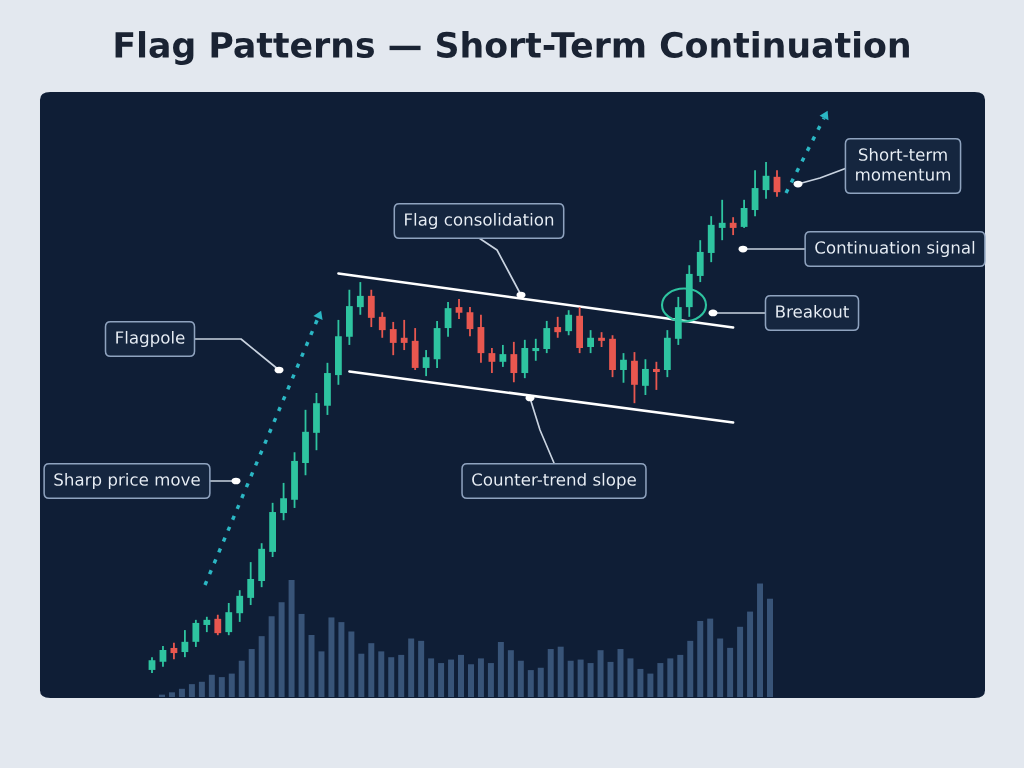 The image size is (1024, 768). What do you see at coordinates (127, 481) in the screenshot?
I see `annotation: Sharp price move` at bounding box center [127, 481].